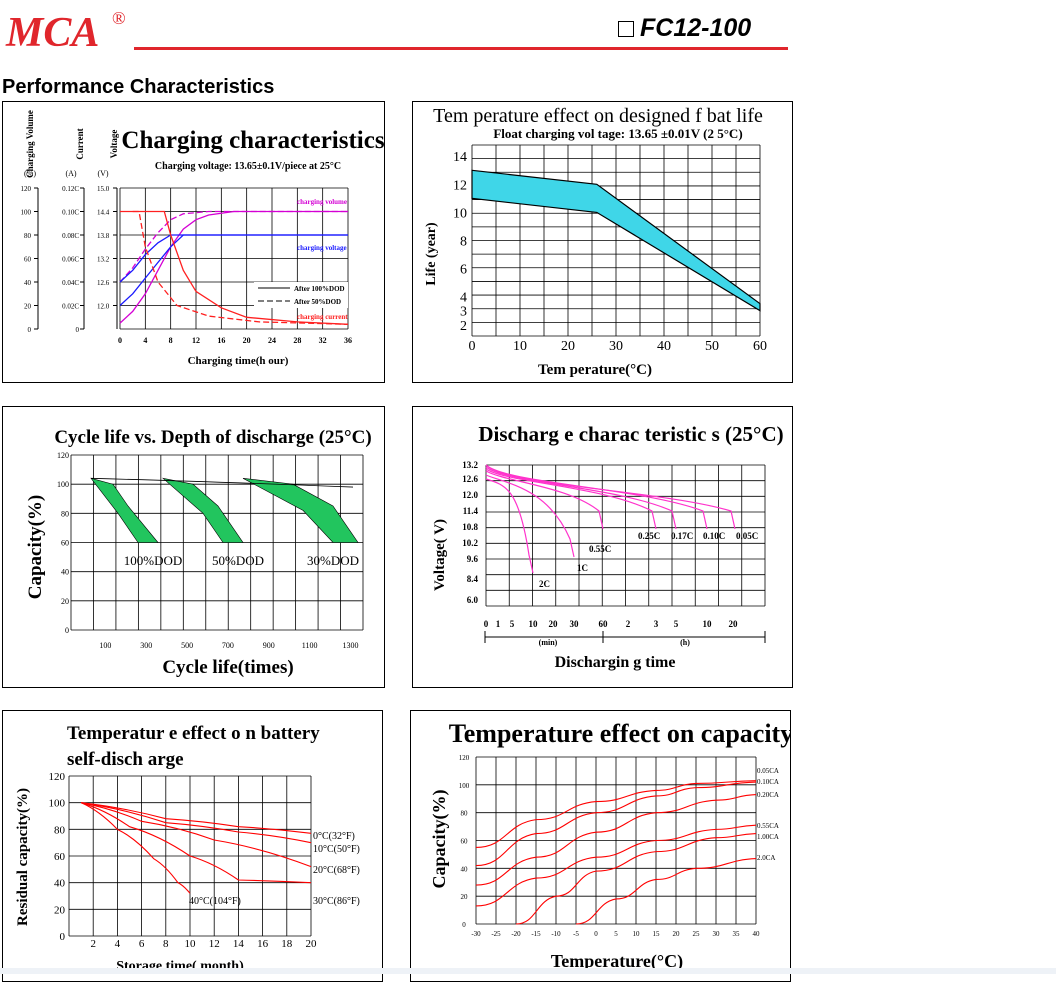  I want to click on volume-tick-label: 40, so click(28, 283).